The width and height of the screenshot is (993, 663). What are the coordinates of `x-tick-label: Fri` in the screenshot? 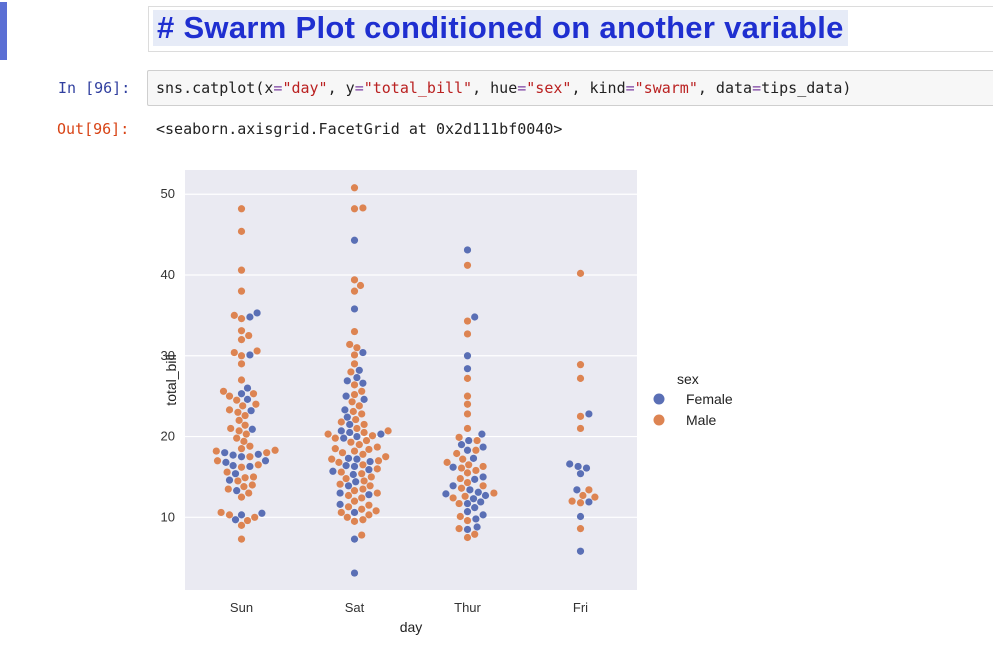 It's located at (580, 607).